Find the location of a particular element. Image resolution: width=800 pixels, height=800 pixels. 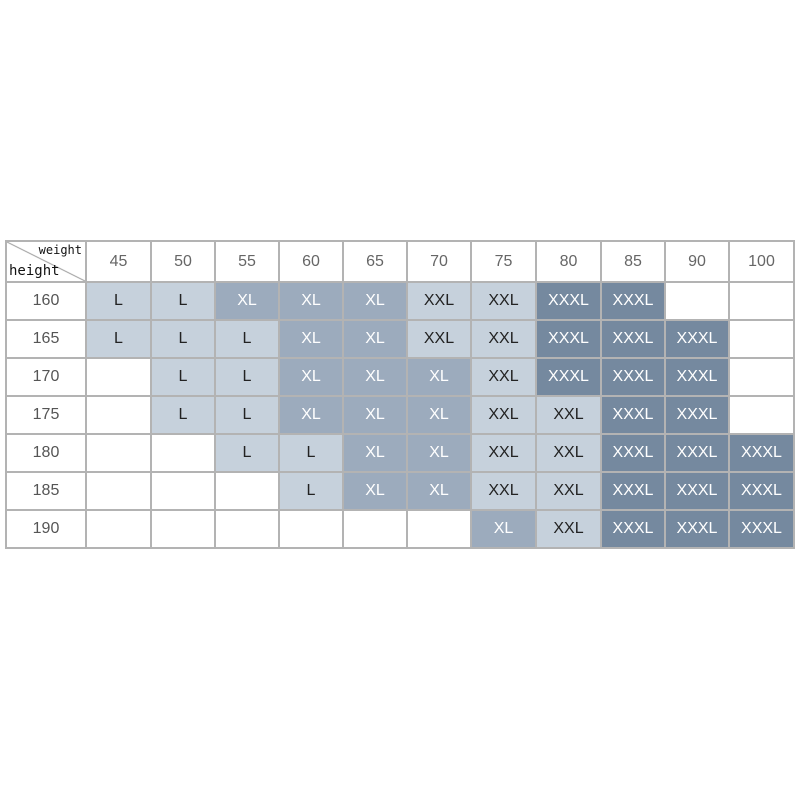

header-row: weight height 45 50 55 60 65 70 75 80 85 90 100 is located at coordinates (400, 261).